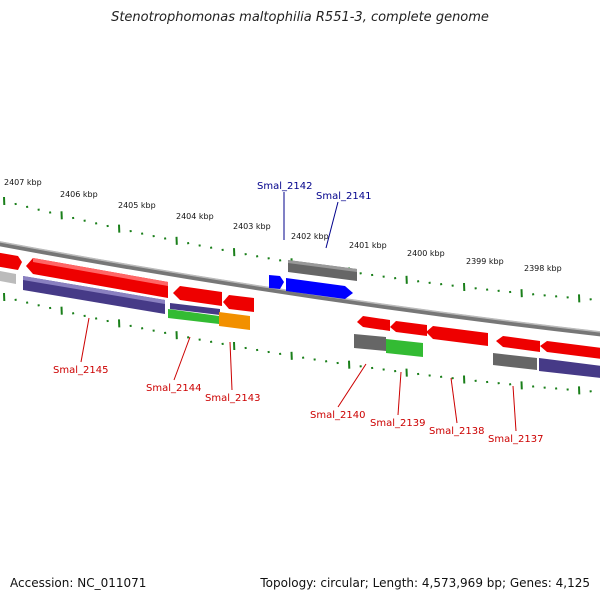 The width and height of the screenshot is (600, 600). What do you see at coordinates (310, 236) in the screenshot?
I see `scale-label: 2402 kbp` at bounding box center [310, 236].